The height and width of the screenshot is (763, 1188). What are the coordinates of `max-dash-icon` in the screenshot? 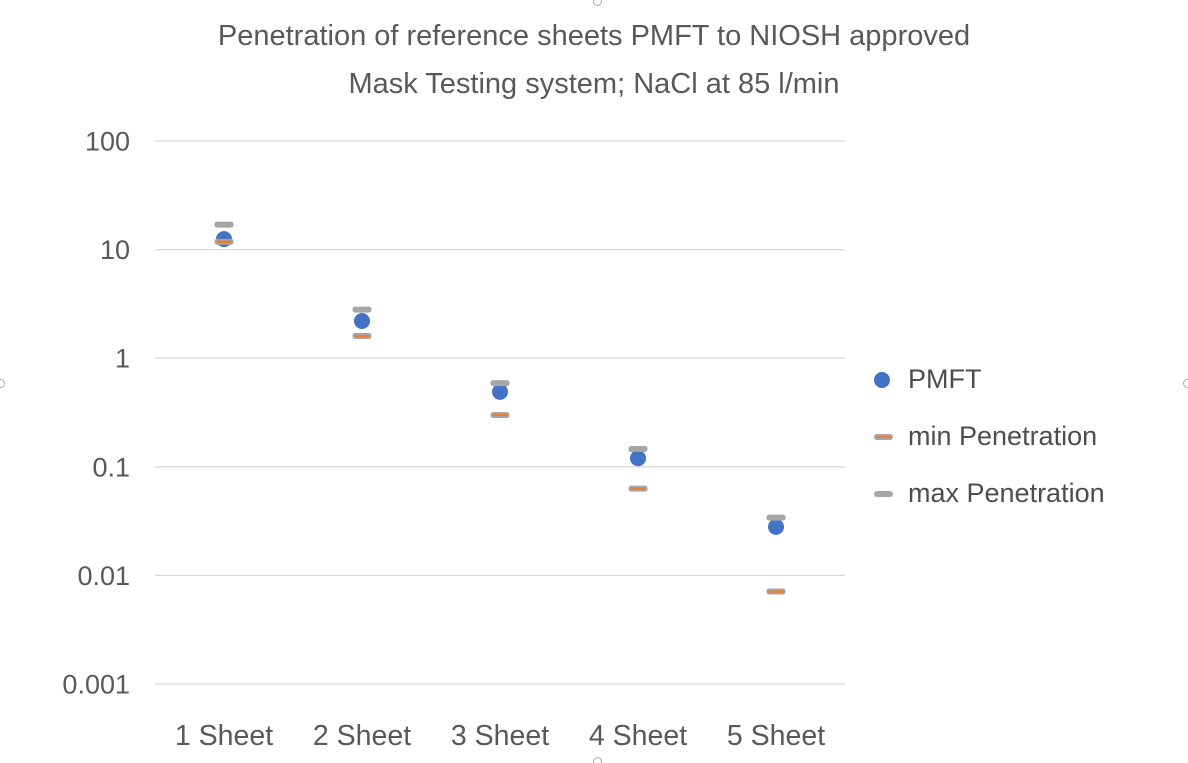 It's located at (891, 493).